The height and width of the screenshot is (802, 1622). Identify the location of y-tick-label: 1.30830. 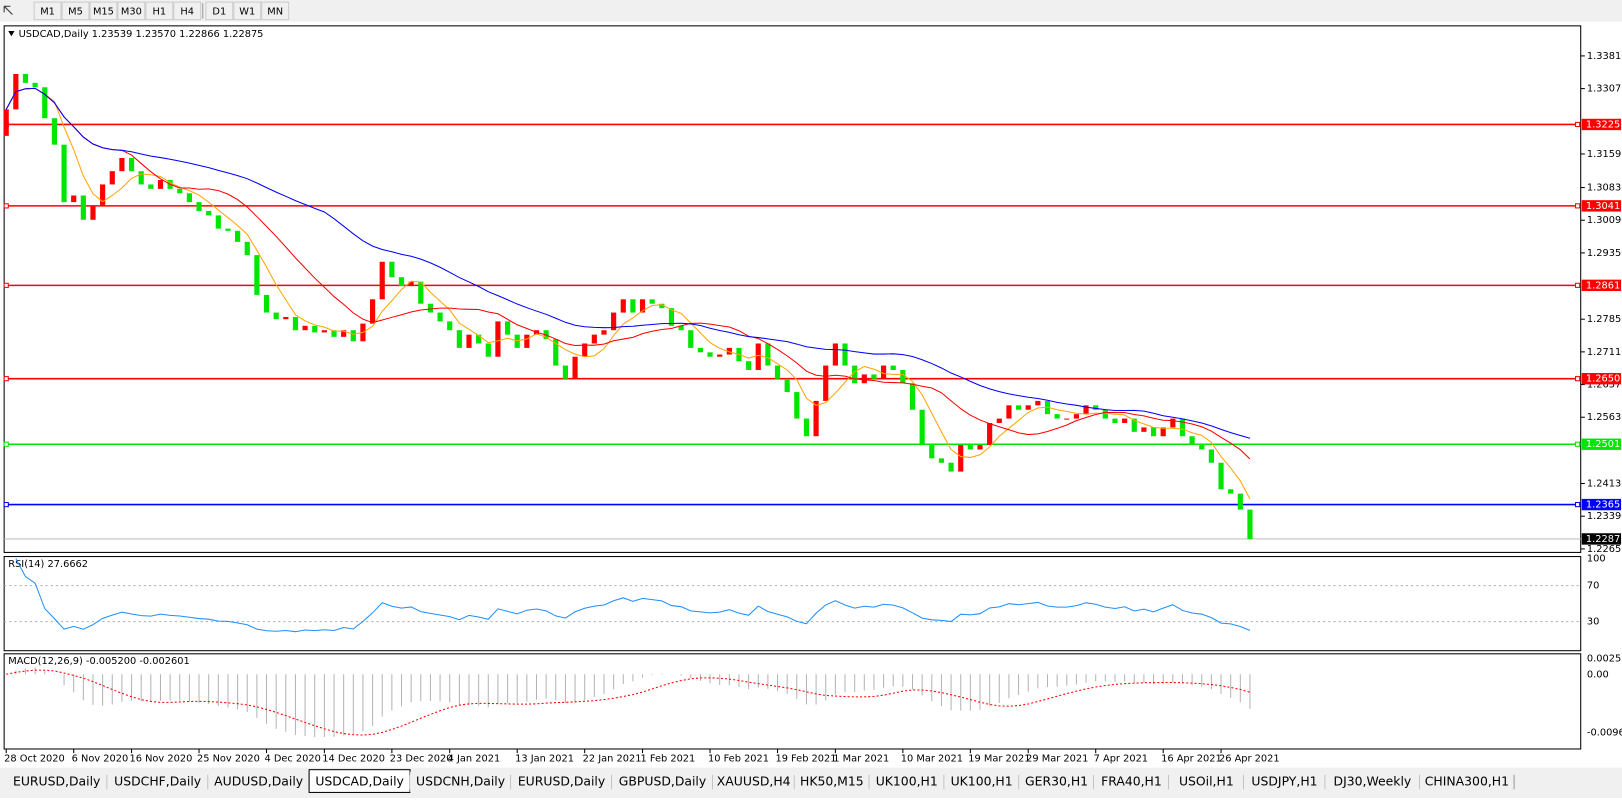
(1604, 188).